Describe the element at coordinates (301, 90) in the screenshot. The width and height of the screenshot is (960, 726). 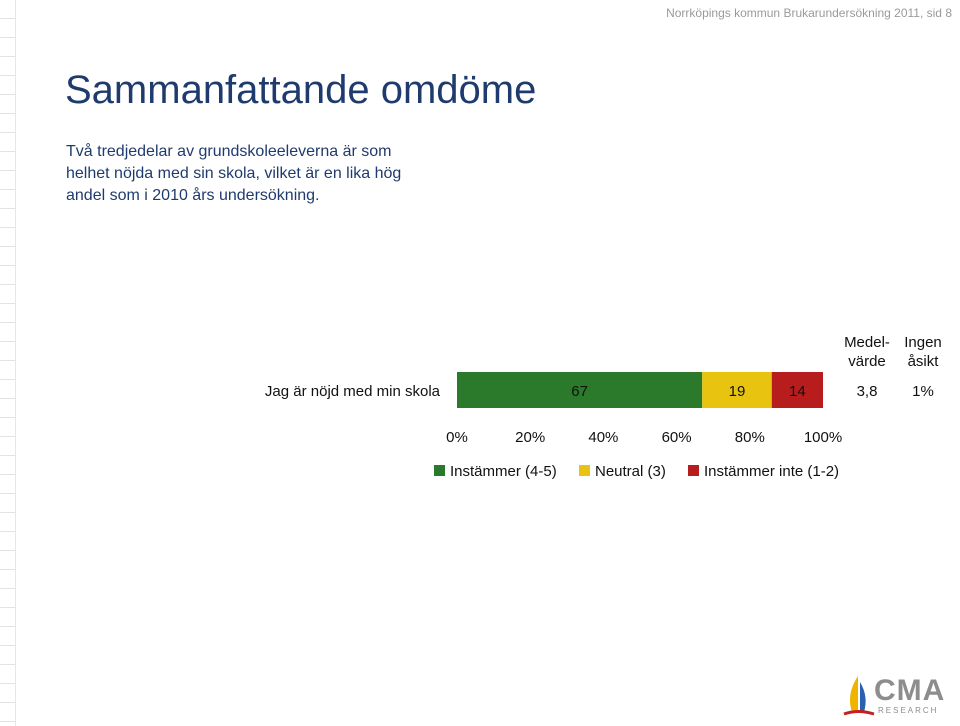
I see `page-title: Sammanfattande omdöme` at that location.